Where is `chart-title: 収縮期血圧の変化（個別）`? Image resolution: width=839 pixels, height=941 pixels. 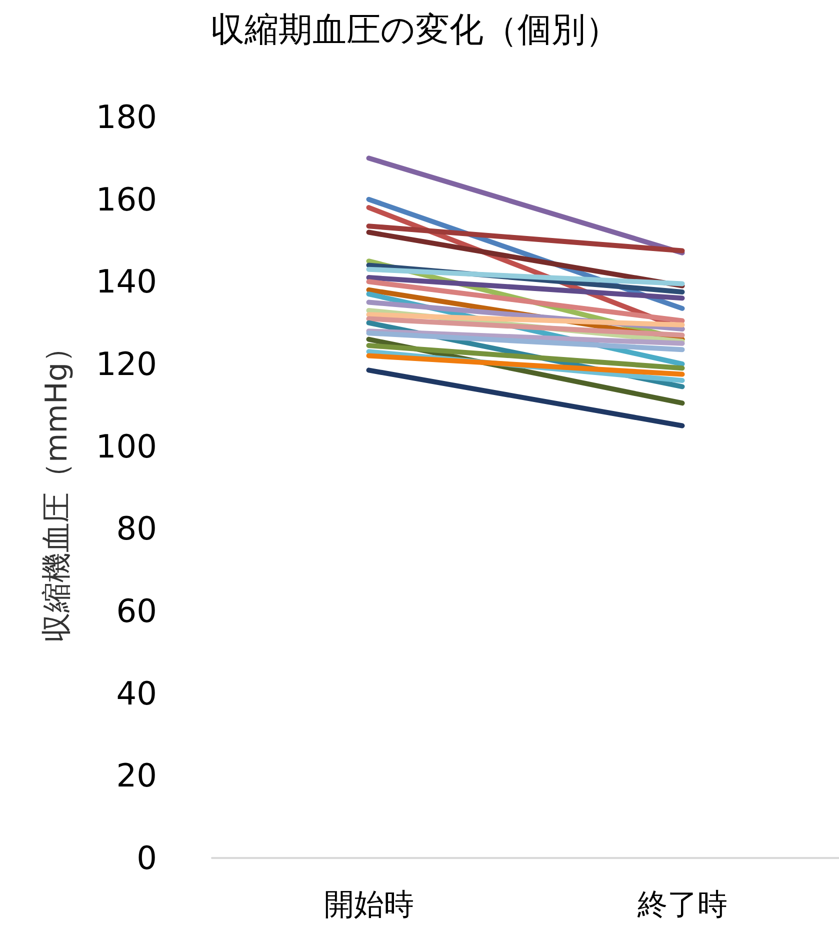 chart-title: 収縮期血圧の変化（個別） is located at coordinates (415, 30).